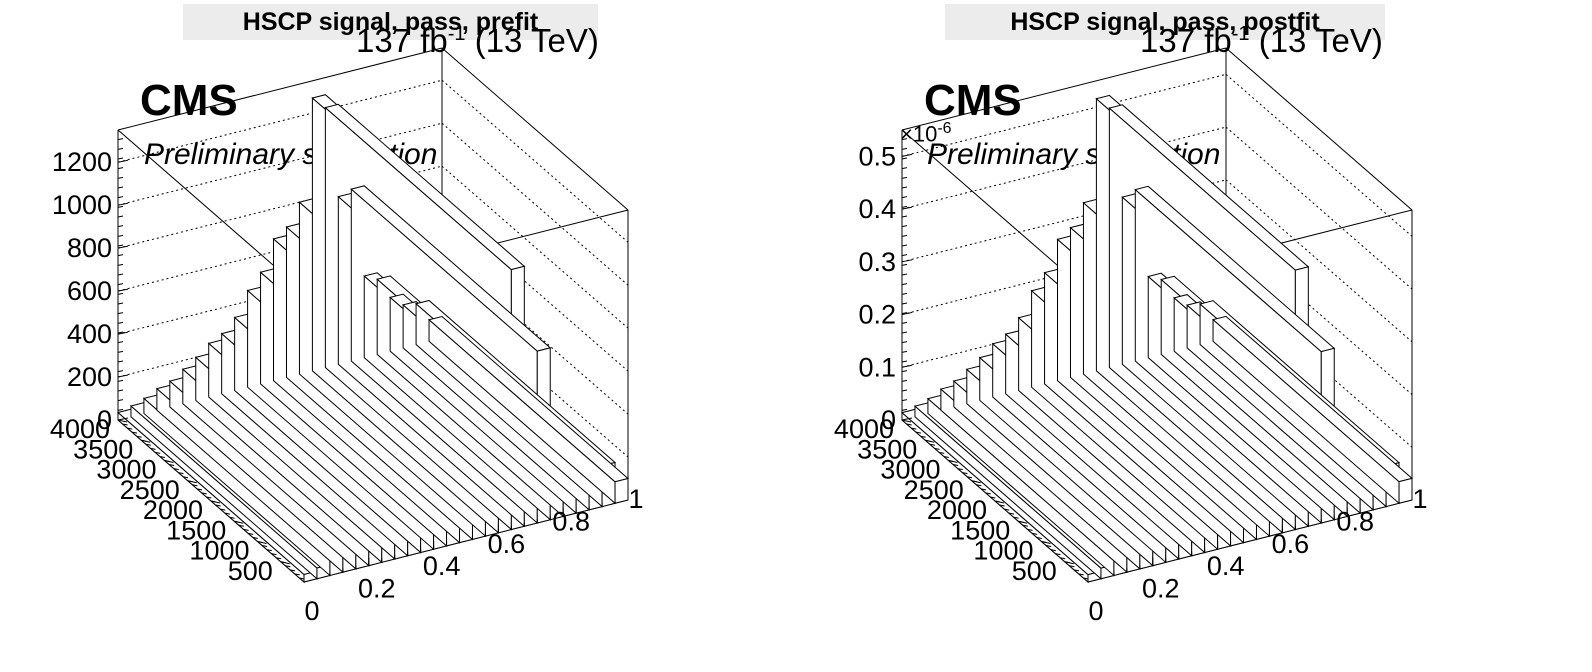 The image size is (1592, 672). Describe the element at coordinates (189, 100) in the screenshot. I see `cms-label-left: CMS` at that location.